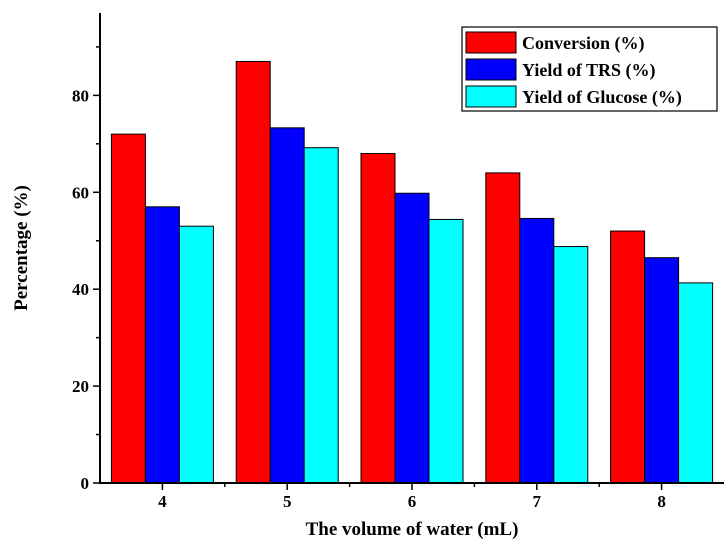 The width and height of the screenshot is (727, 543). I want to click on y-tick-label: 40, so click(80, 289).